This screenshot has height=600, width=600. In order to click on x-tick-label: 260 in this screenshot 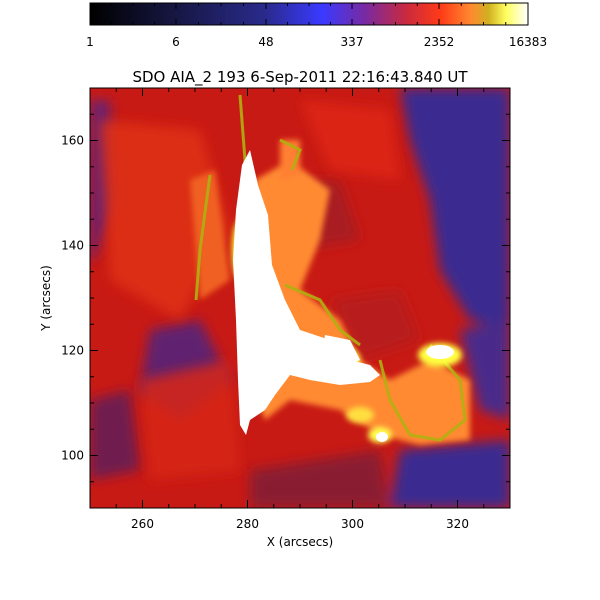, I will do `click(142, 524)`.